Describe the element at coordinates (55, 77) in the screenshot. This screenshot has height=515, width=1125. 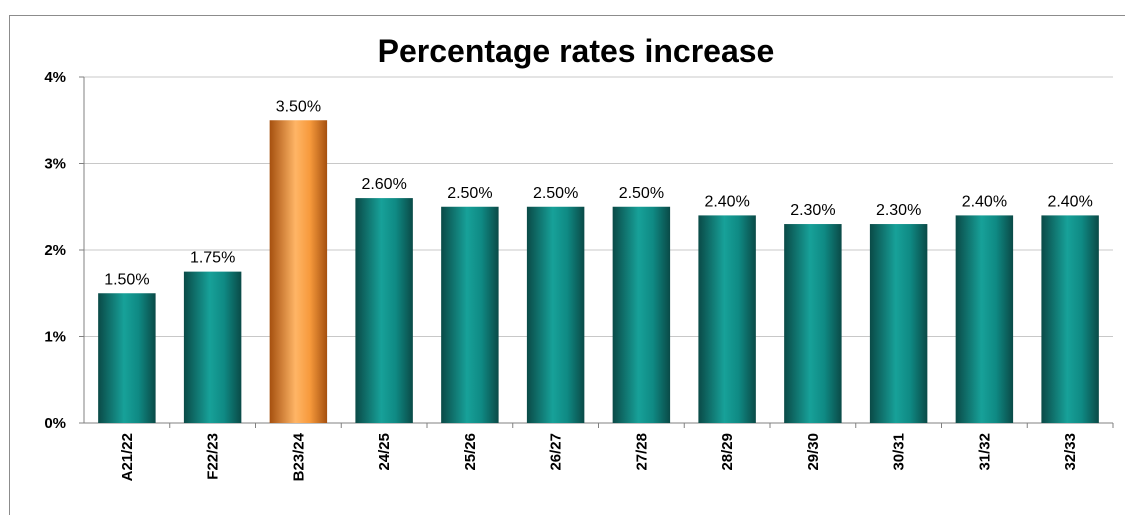
I see `y-tick-label: 4%` at that location.